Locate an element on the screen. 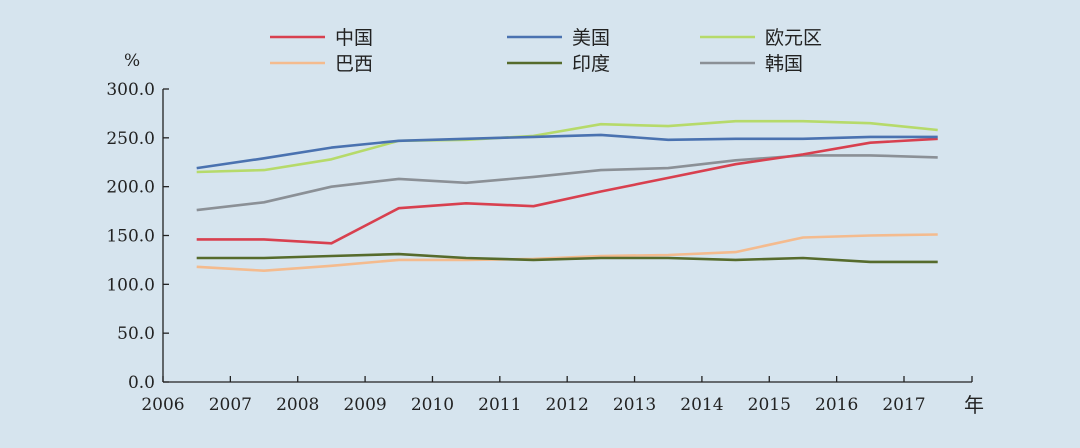  y-tick-label: 100.0 is located at coordinates (130, 285).